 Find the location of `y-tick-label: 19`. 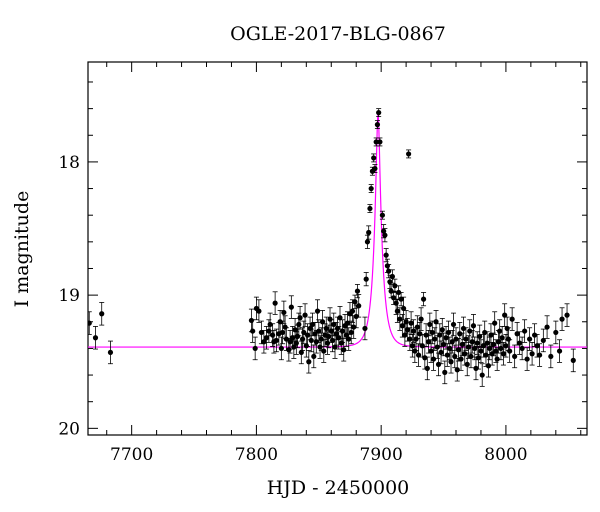

y-tick-label: 19 is located at coordinates (69, 296).